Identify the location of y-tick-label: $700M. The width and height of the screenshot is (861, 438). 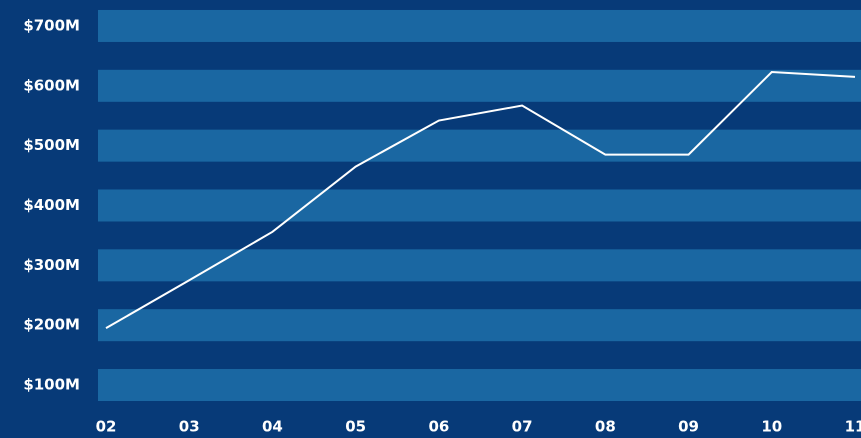
(51, 25).